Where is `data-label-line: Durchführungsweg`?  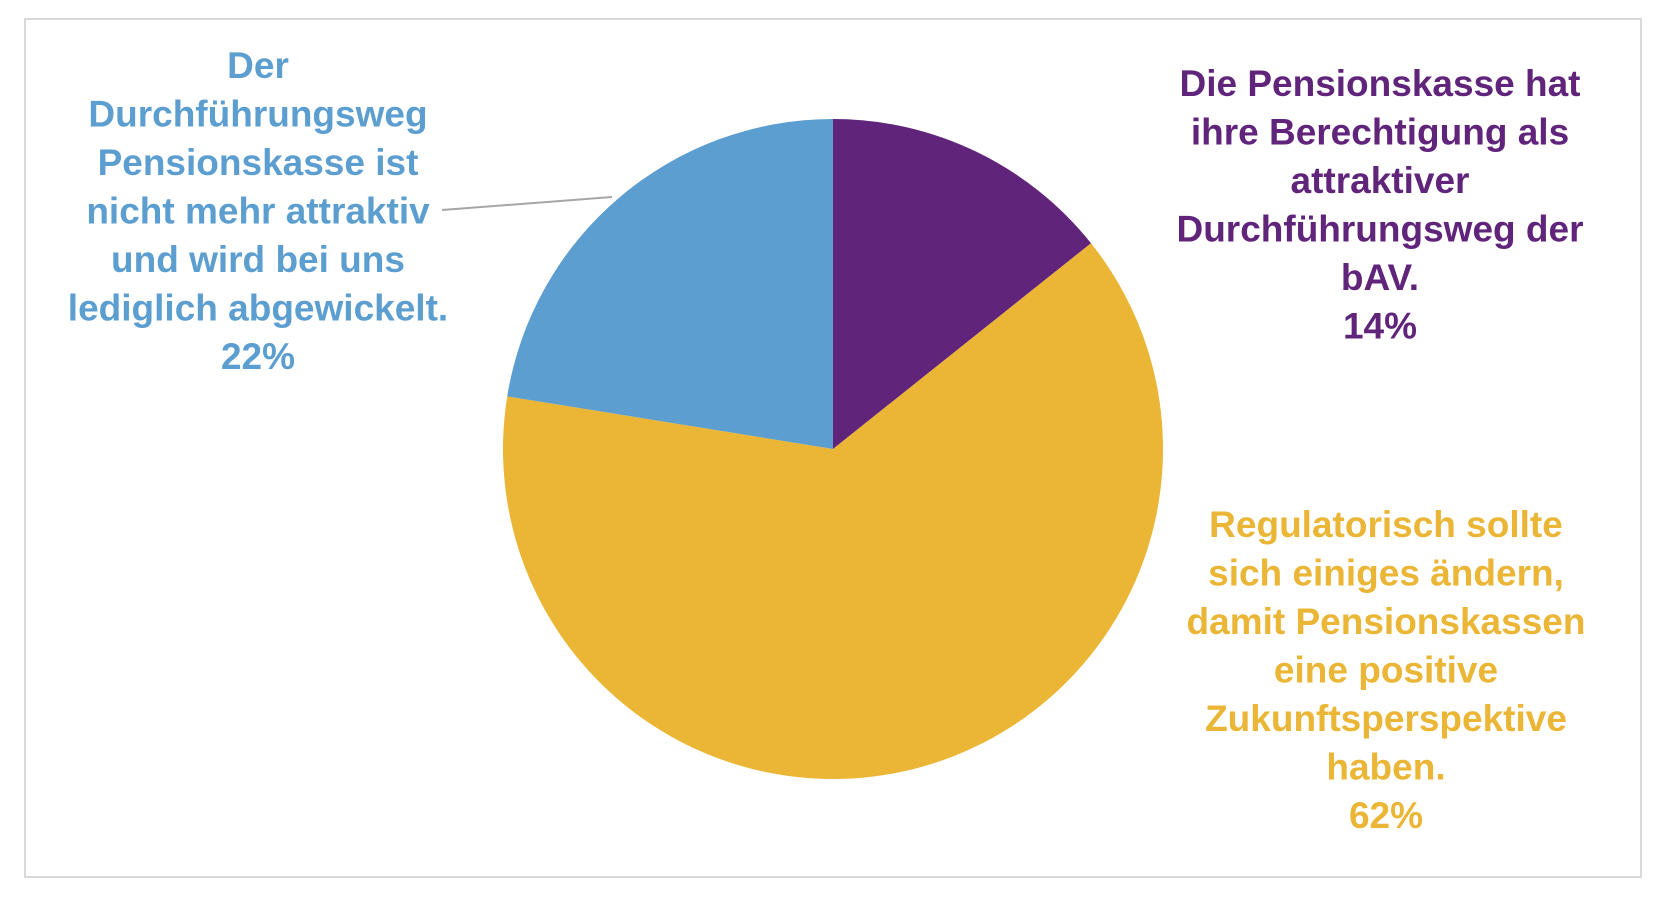 data-label-line: Durchführungsweg is located at coordinates (257, 114).